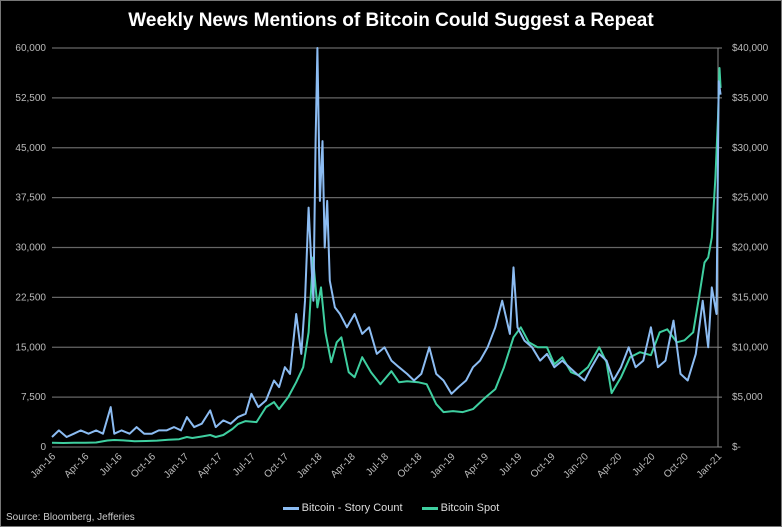 The height and width of the screenshot is (527, 782). Describe the element at coordinates (310, 466) in the screenshot. I see `x-tick-label: Jan-18` at that location.